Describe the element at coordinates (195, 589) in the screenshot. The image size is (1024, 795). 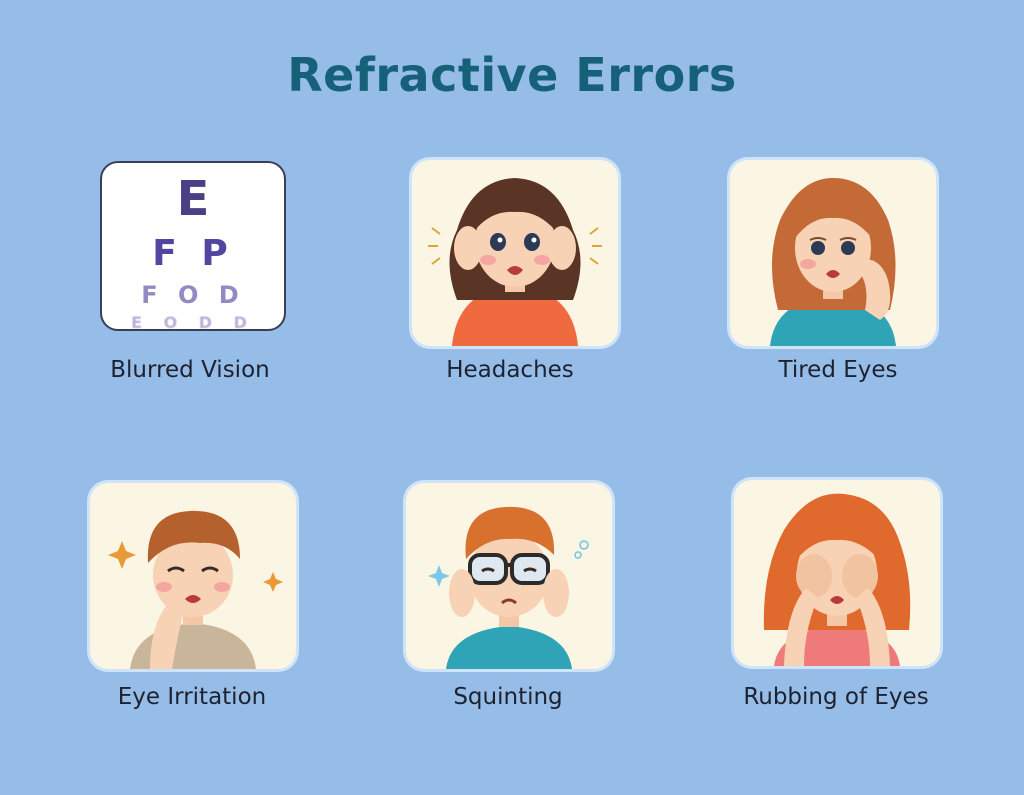
I see `irritated-eye-boy-icon` at that location.